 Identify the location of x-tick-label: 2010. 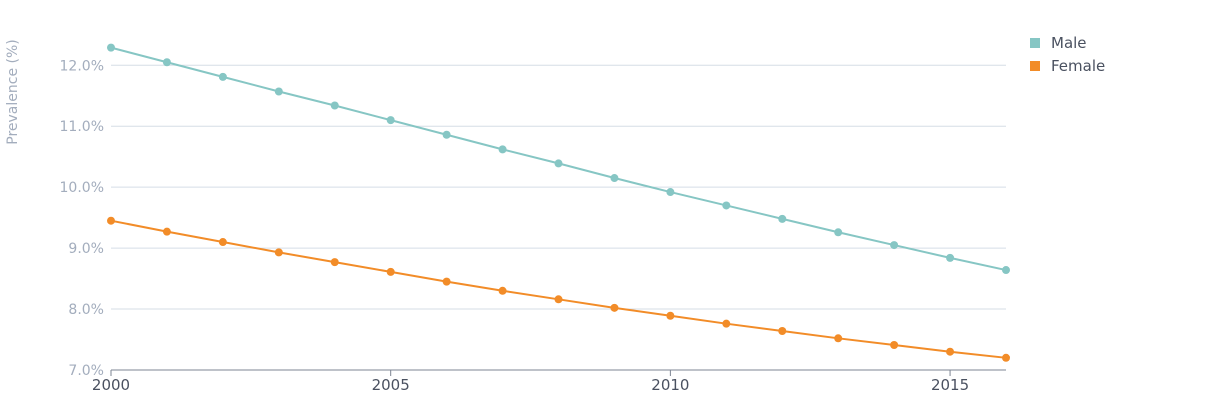
(670, 385).